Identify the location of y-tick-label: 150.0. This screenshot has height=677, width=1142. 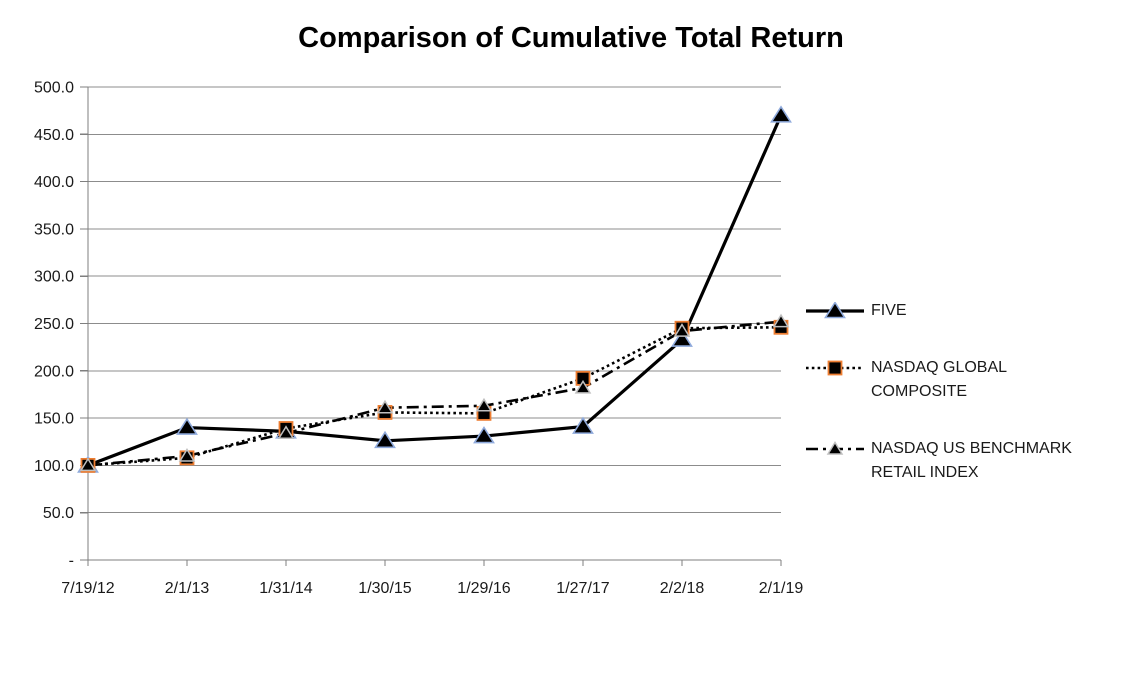
(54, 419).